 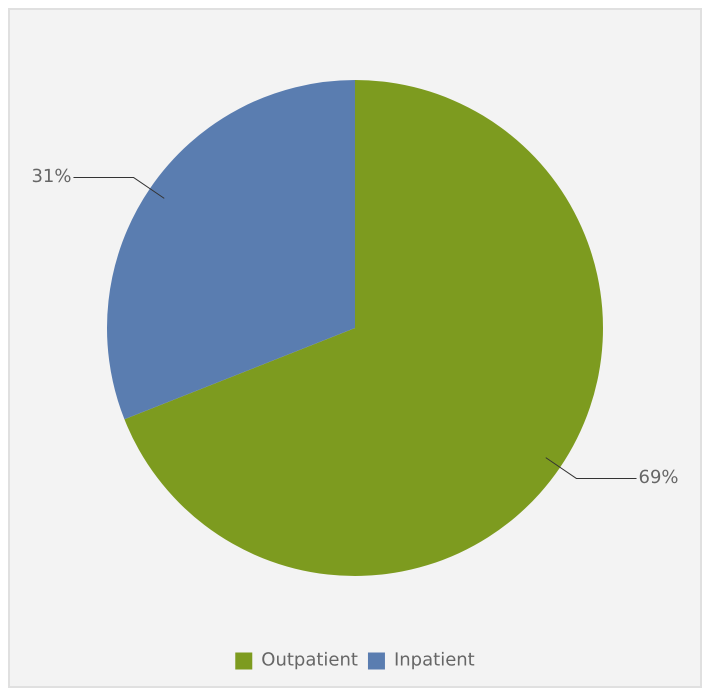 What do you see at coordinates (309, 660) in the screenshot?
I see `legend-label: Outpatient` at bounding box center [309, 660].